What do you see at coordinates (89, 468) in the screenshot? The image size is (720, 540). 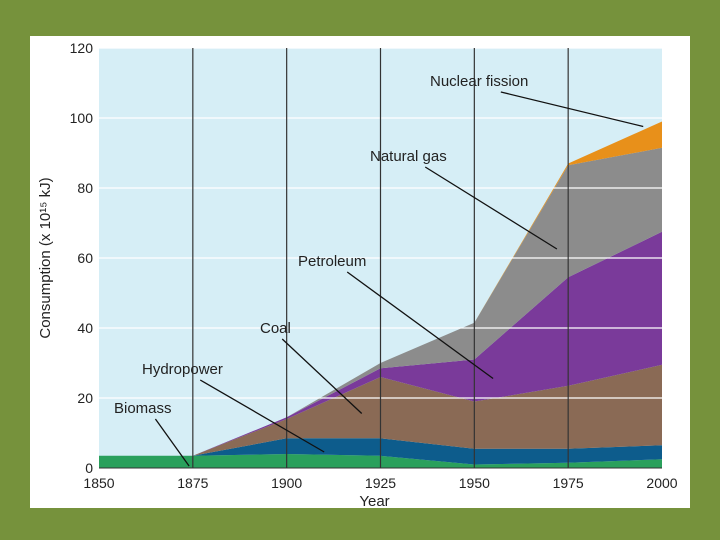 I see `y-tick-label: 0` at bounding box center [89, 468].